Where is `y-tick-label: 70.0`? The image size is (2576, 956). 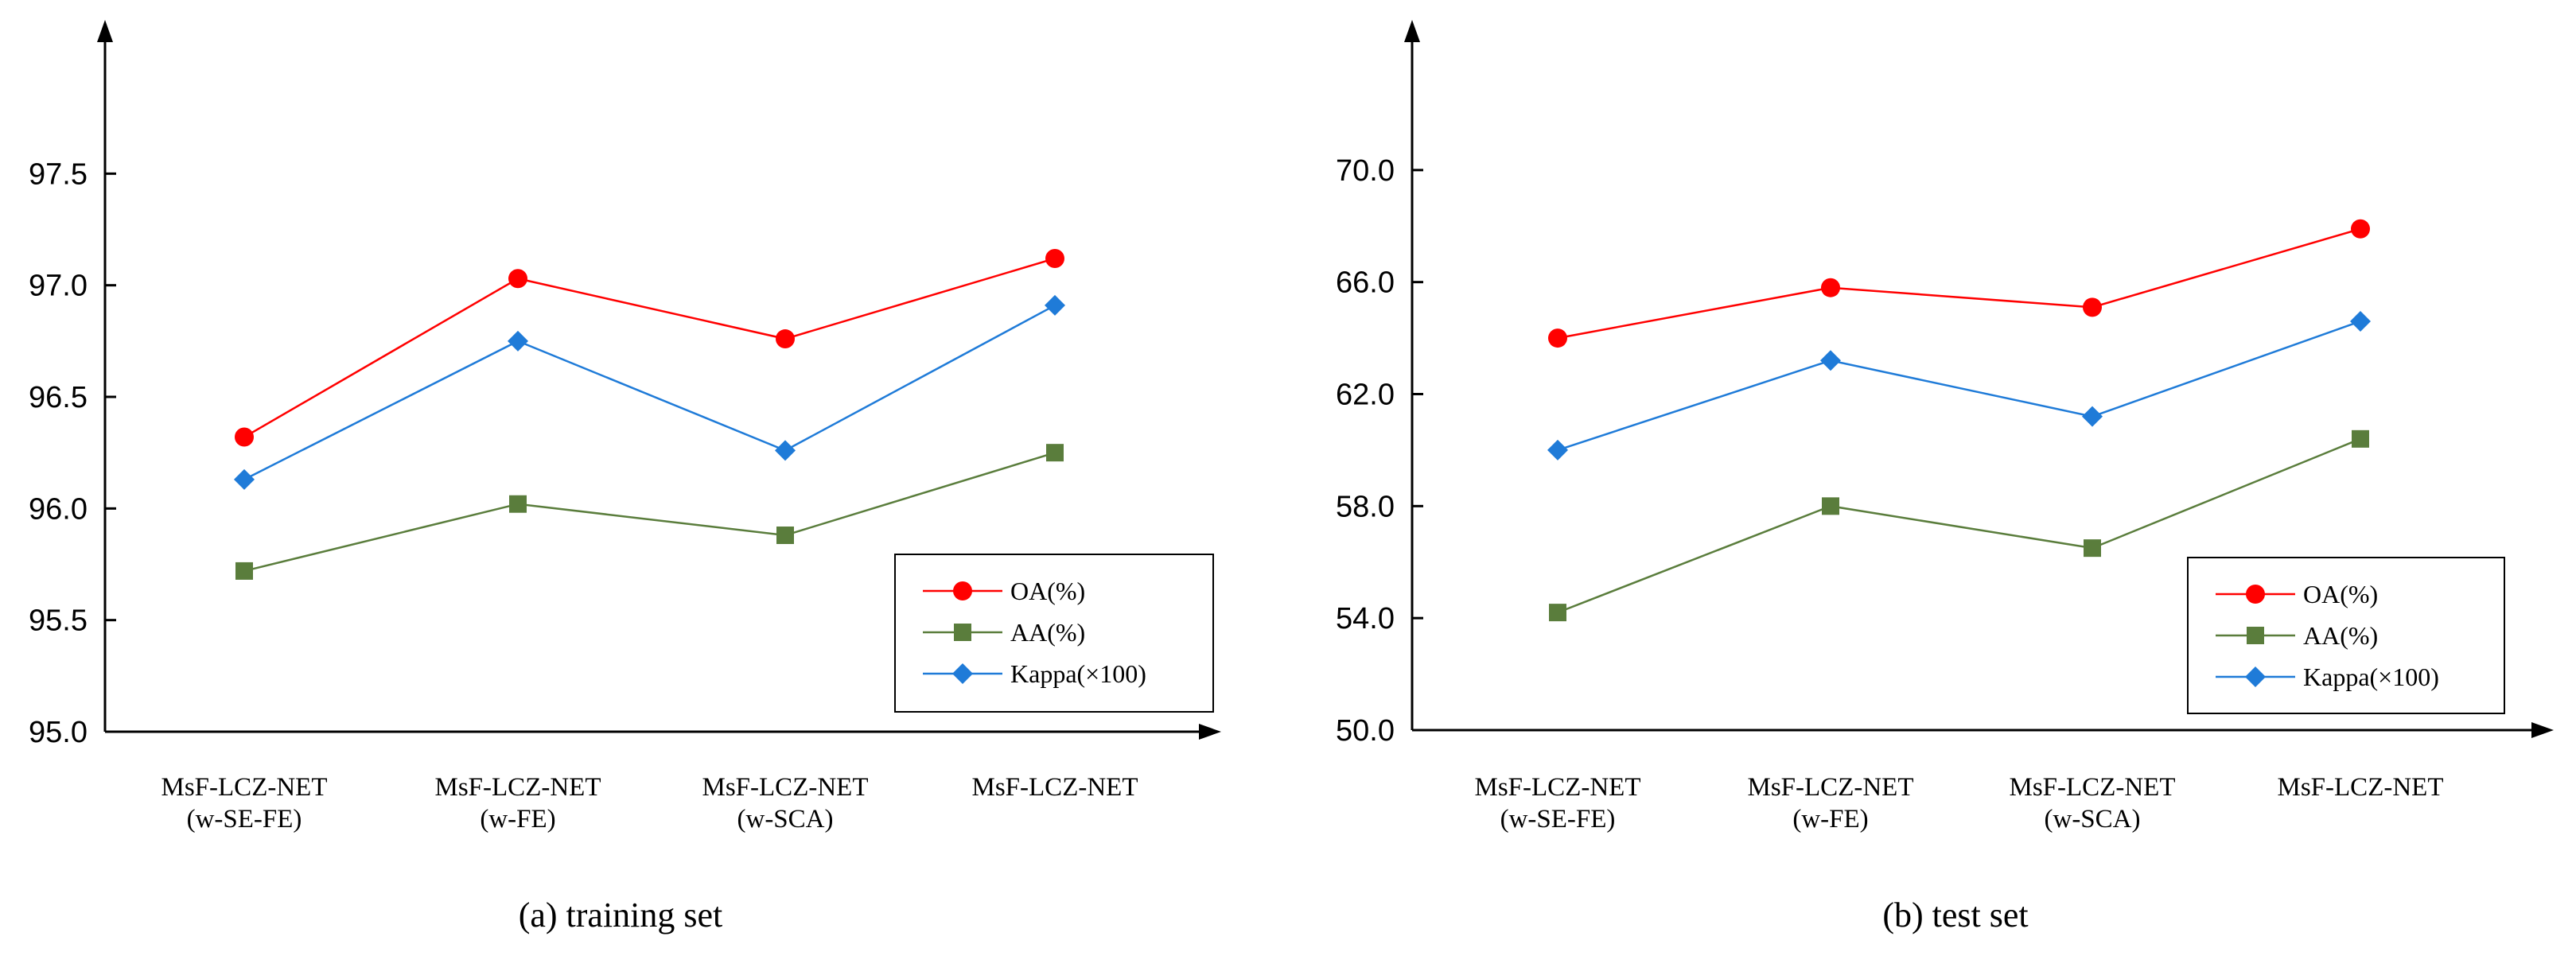
y-tick-label: 70.0 is located at coordinates (1366, 171).